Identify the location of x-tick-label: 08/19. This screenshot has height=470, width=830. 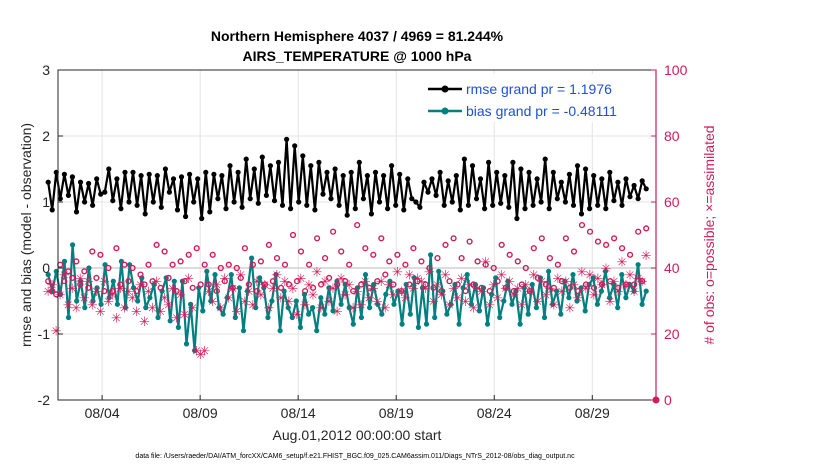
(396, 413).